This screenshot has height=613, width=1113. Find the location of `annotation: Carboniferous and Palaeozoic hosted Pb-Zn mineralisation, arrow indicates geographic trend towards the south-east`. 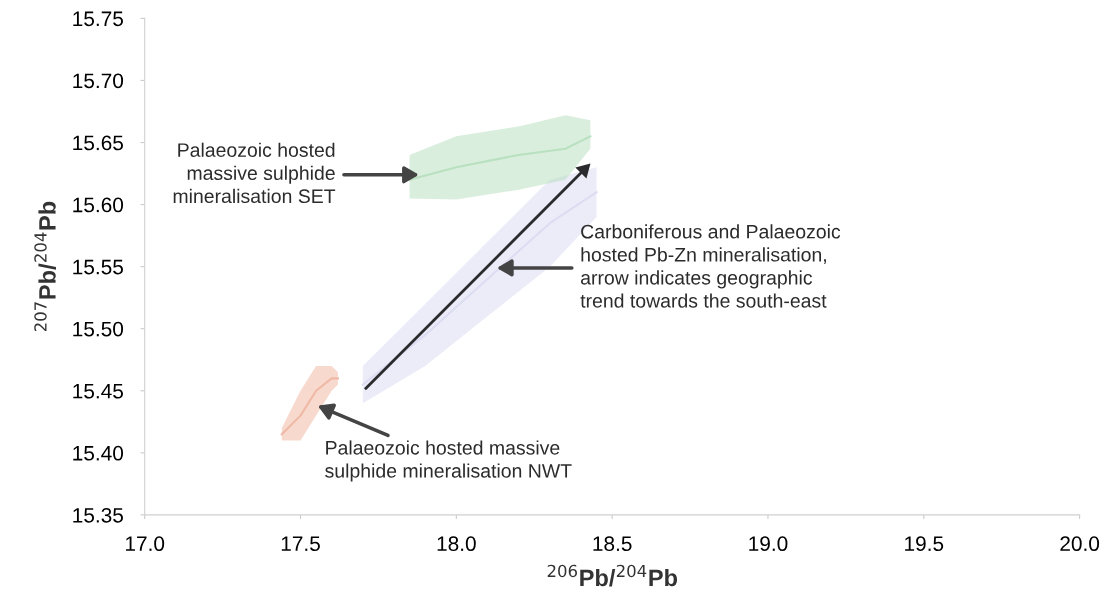

annotation: Carboniferous and Palaeozoic hosted Pb-Zn mineralisation, arrow indicates geographic trend towards the south-east is located at coordinates (710, 266).